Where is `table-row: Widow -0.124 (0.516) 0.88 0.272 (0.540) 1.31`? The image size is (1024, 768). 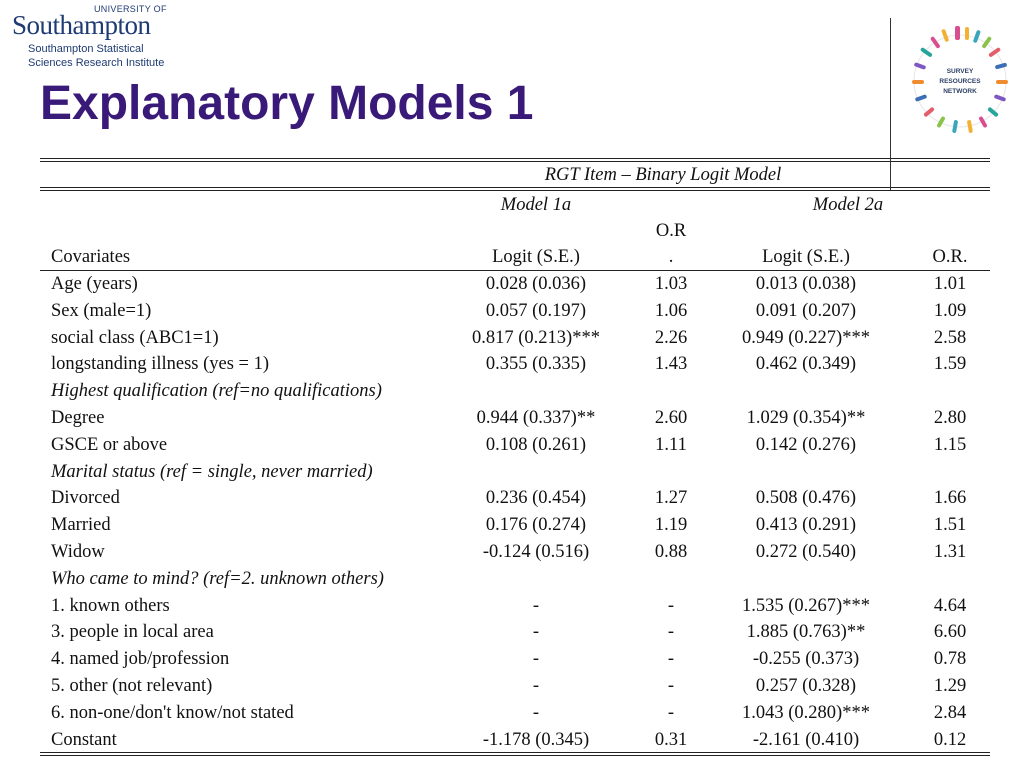
table-row: Widow -0.124 (0.516) 0.88 0.272 (0.540) 1.31 is located at coordinates (515, 552).